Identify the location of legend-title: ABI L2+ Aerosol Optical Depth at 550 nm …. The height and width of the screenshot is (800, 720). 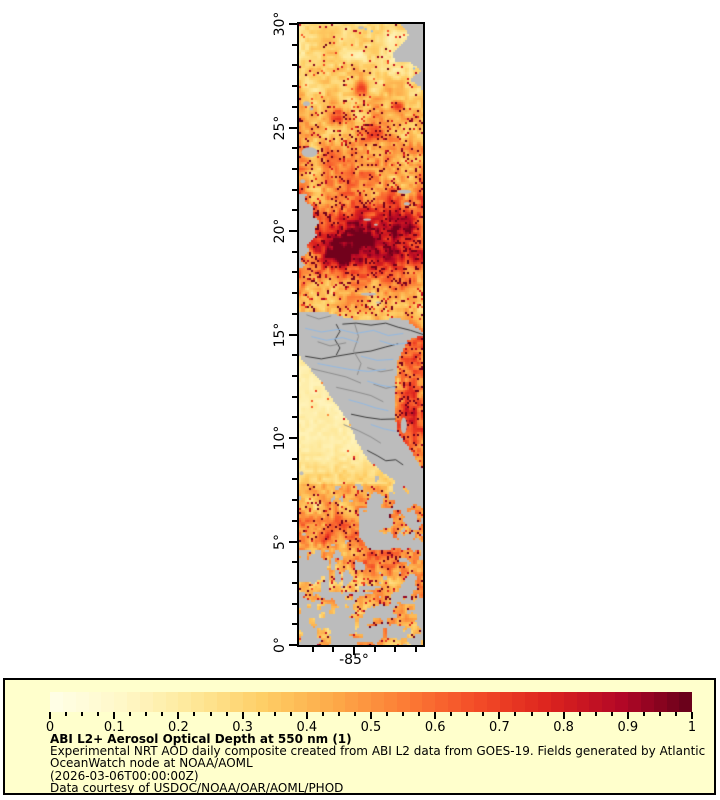
(201, 739).